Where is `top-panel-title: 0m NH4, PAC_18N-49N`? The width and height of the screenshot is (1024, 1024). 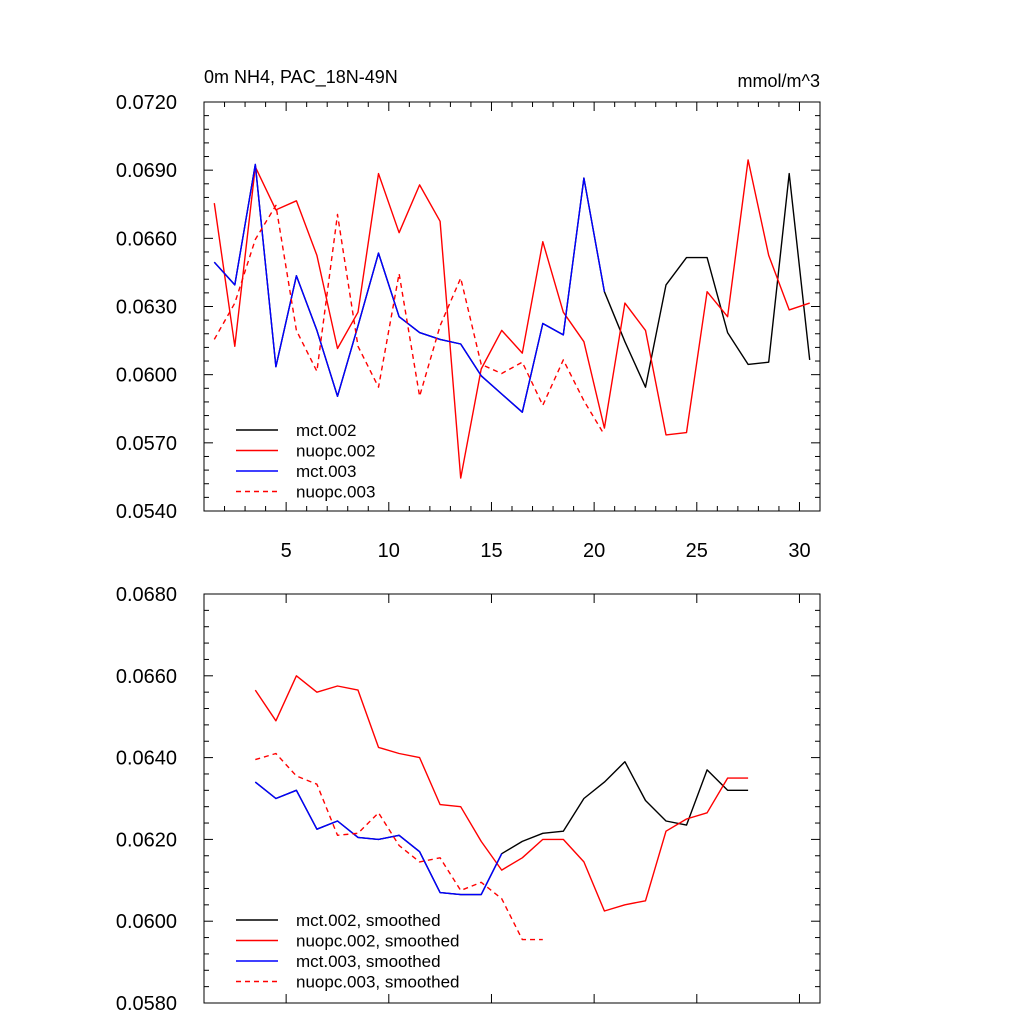
top-panel-title: 0m NH4, PAC_18N-49N is located at coordinates (301, 77).